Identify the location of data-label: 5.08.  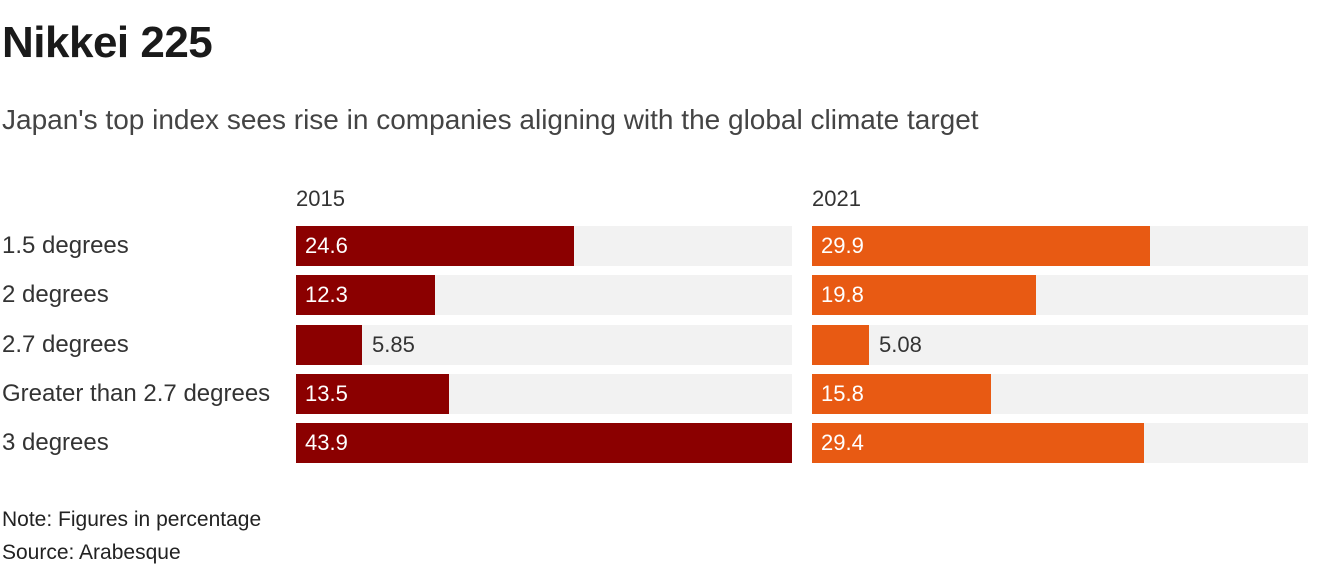
(900, 344).